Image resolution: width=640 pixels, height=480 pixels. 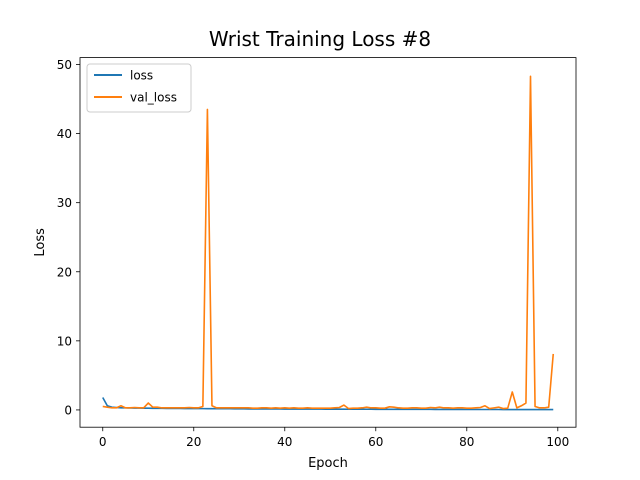 I want to click on legend-label-val-loss: val_loss, so click(x=153, y=98).